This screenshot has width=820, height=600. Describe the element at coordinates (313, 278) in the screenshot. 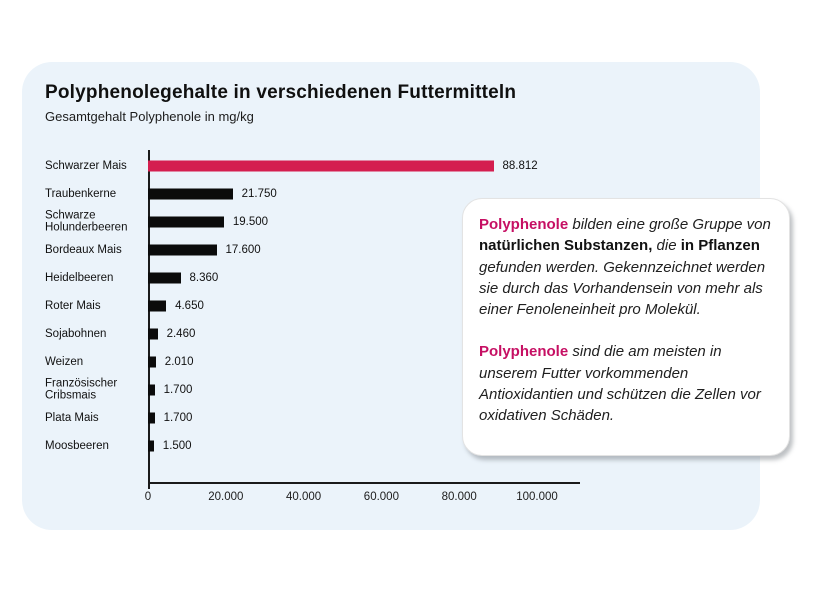

I see `chart-row: Heidelbeeren 8.360` at that location.